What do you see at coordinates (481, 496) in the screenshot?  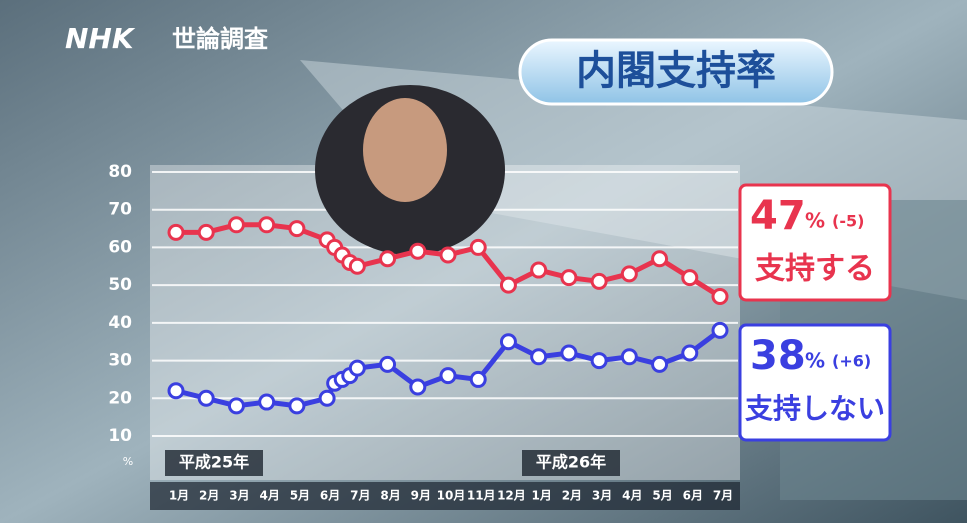 I see `x-tick-label: 11月` at bounding box center [481, 496].